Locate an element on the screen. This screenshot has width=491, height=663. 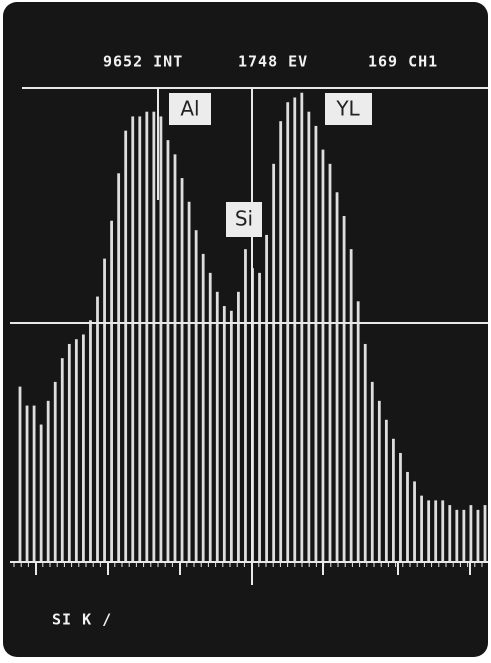
yl-tag: YL is located at coordinates (347, 109).